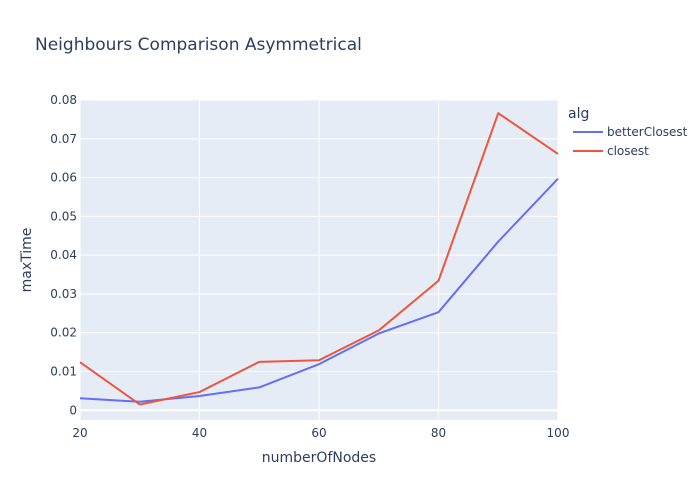  What do you see at coordinates (63, 100) in the screenshot?
I see `y-tick-label: 0.08` at bounding box center [63, 100].